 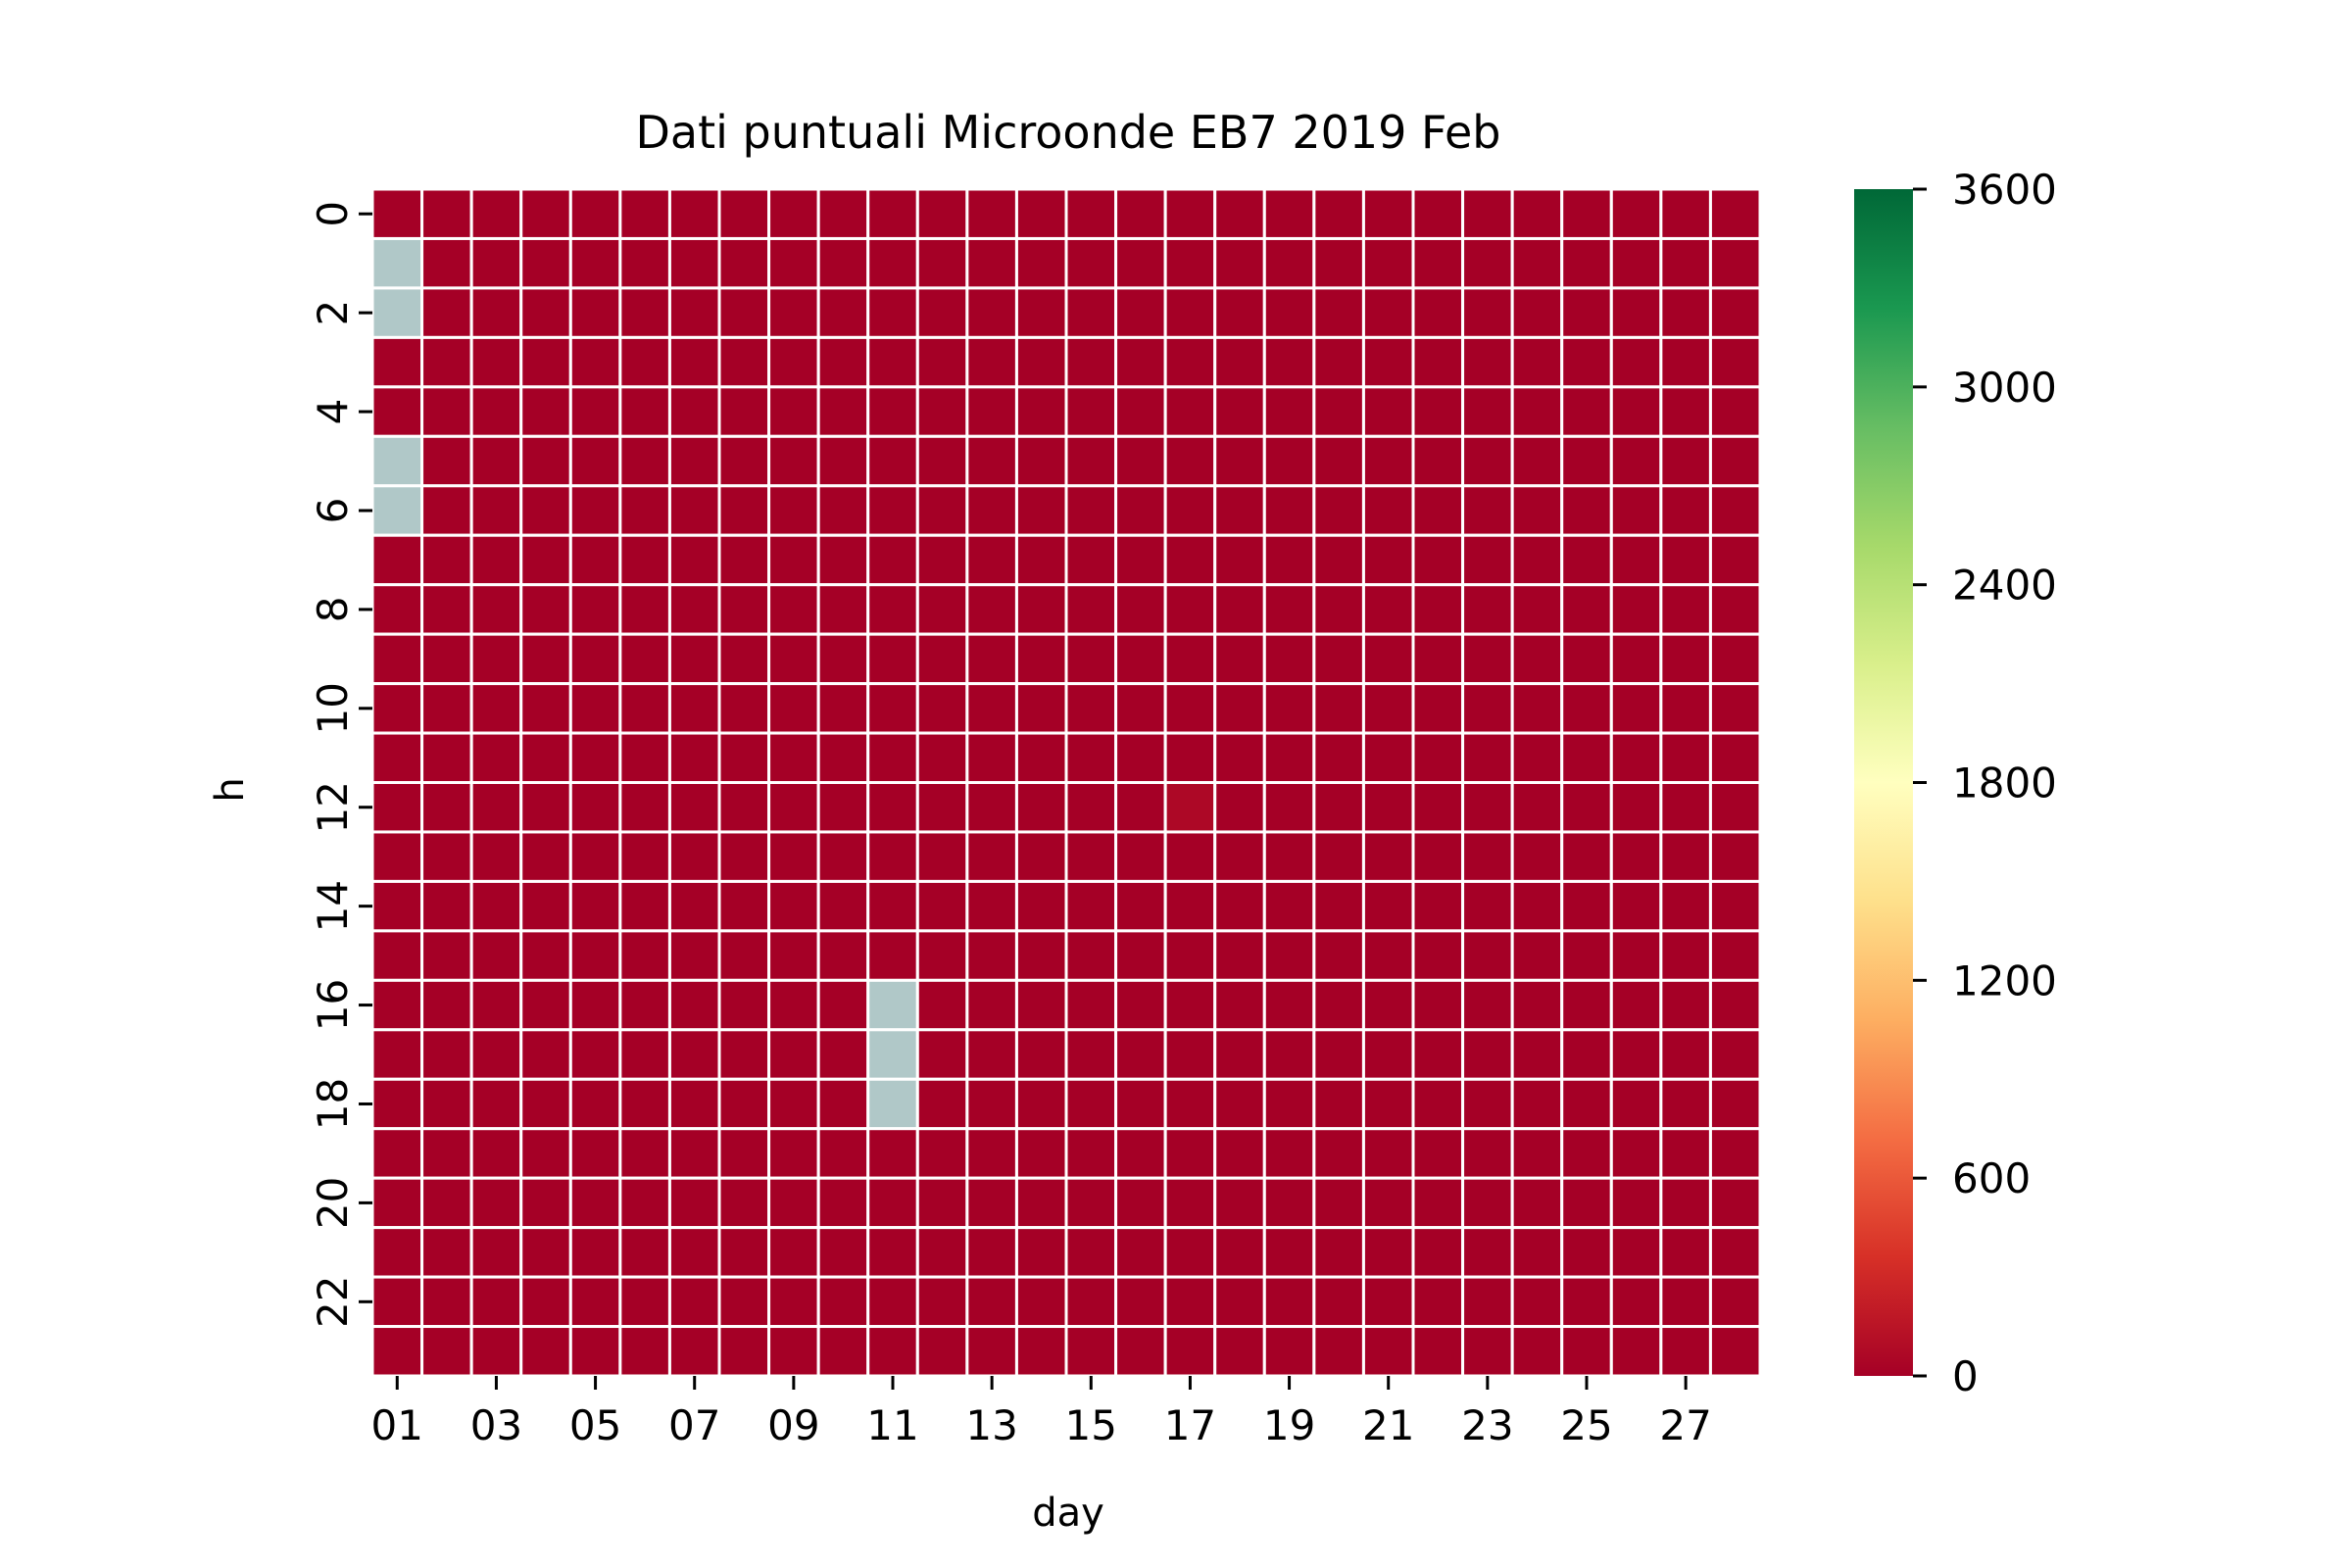 What do you see at coordinates (1388, 1425) in the screenshot?
I see `x-tick-label: 21` at bounding box center [1388, 1425].